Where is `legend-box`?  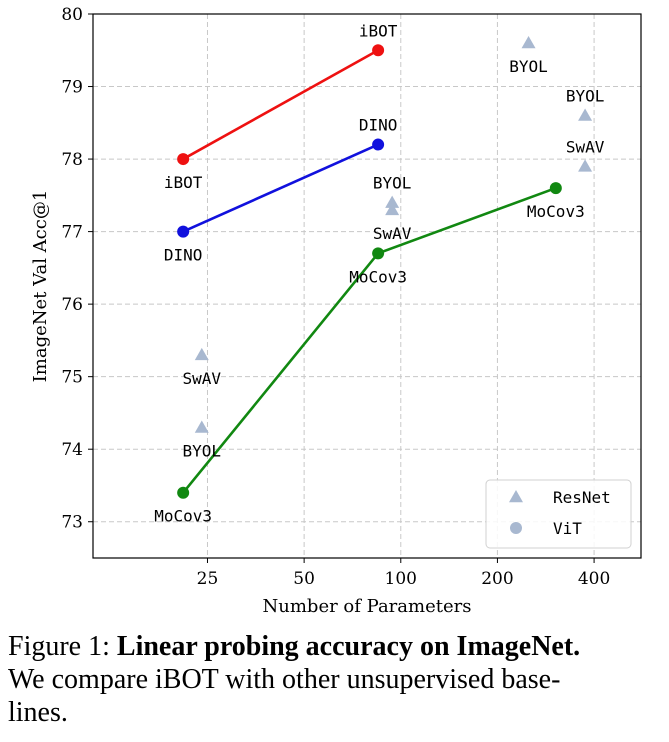 legend-box is located at coordinates (558, 514).